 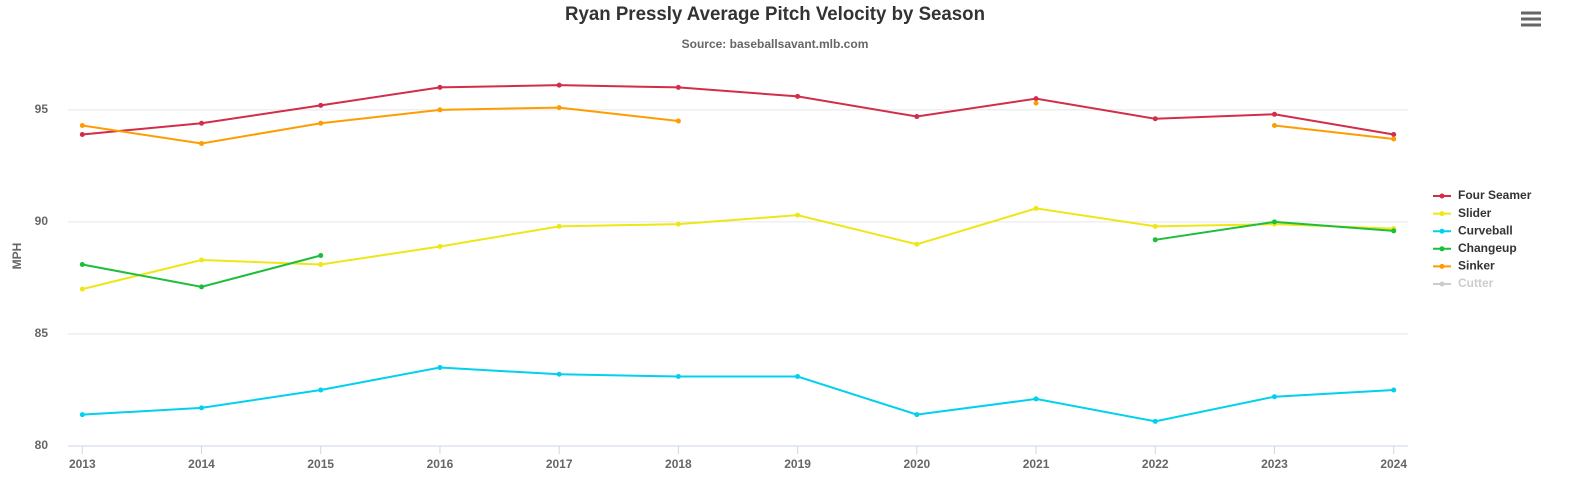 I want to click on legend-label: Cutter, so click(x=1476, y=283).